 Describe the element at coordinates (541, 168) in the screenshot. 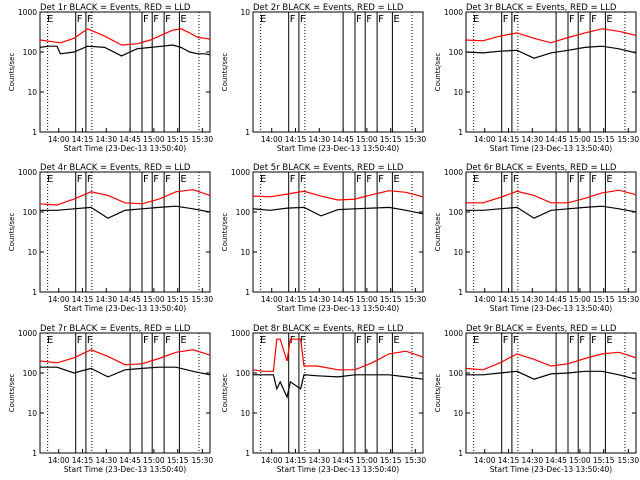

I see `panel-title: Det 6r BLACK = Events, RED = LLD` at that location.